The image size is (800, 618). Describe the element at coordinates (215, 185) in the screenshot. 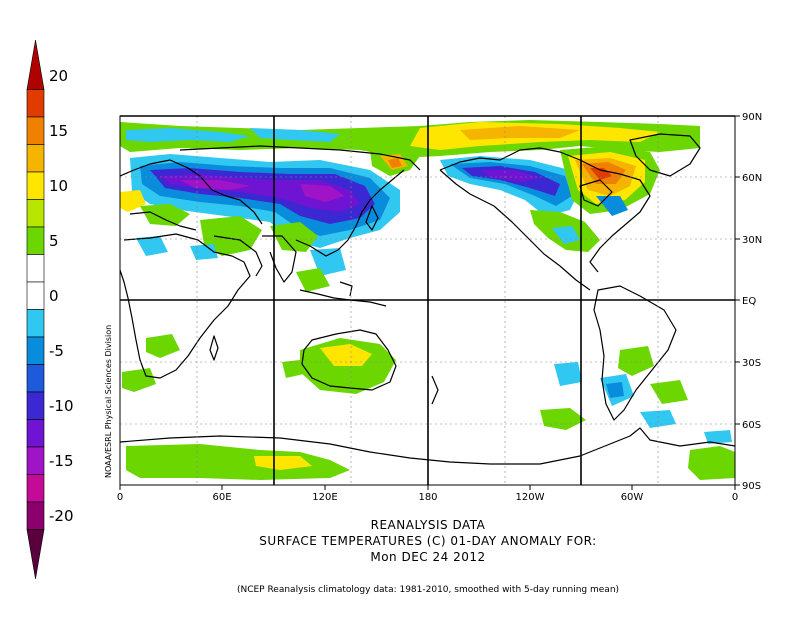

I see `anomaly-patch-purple-eurasia` at that location.